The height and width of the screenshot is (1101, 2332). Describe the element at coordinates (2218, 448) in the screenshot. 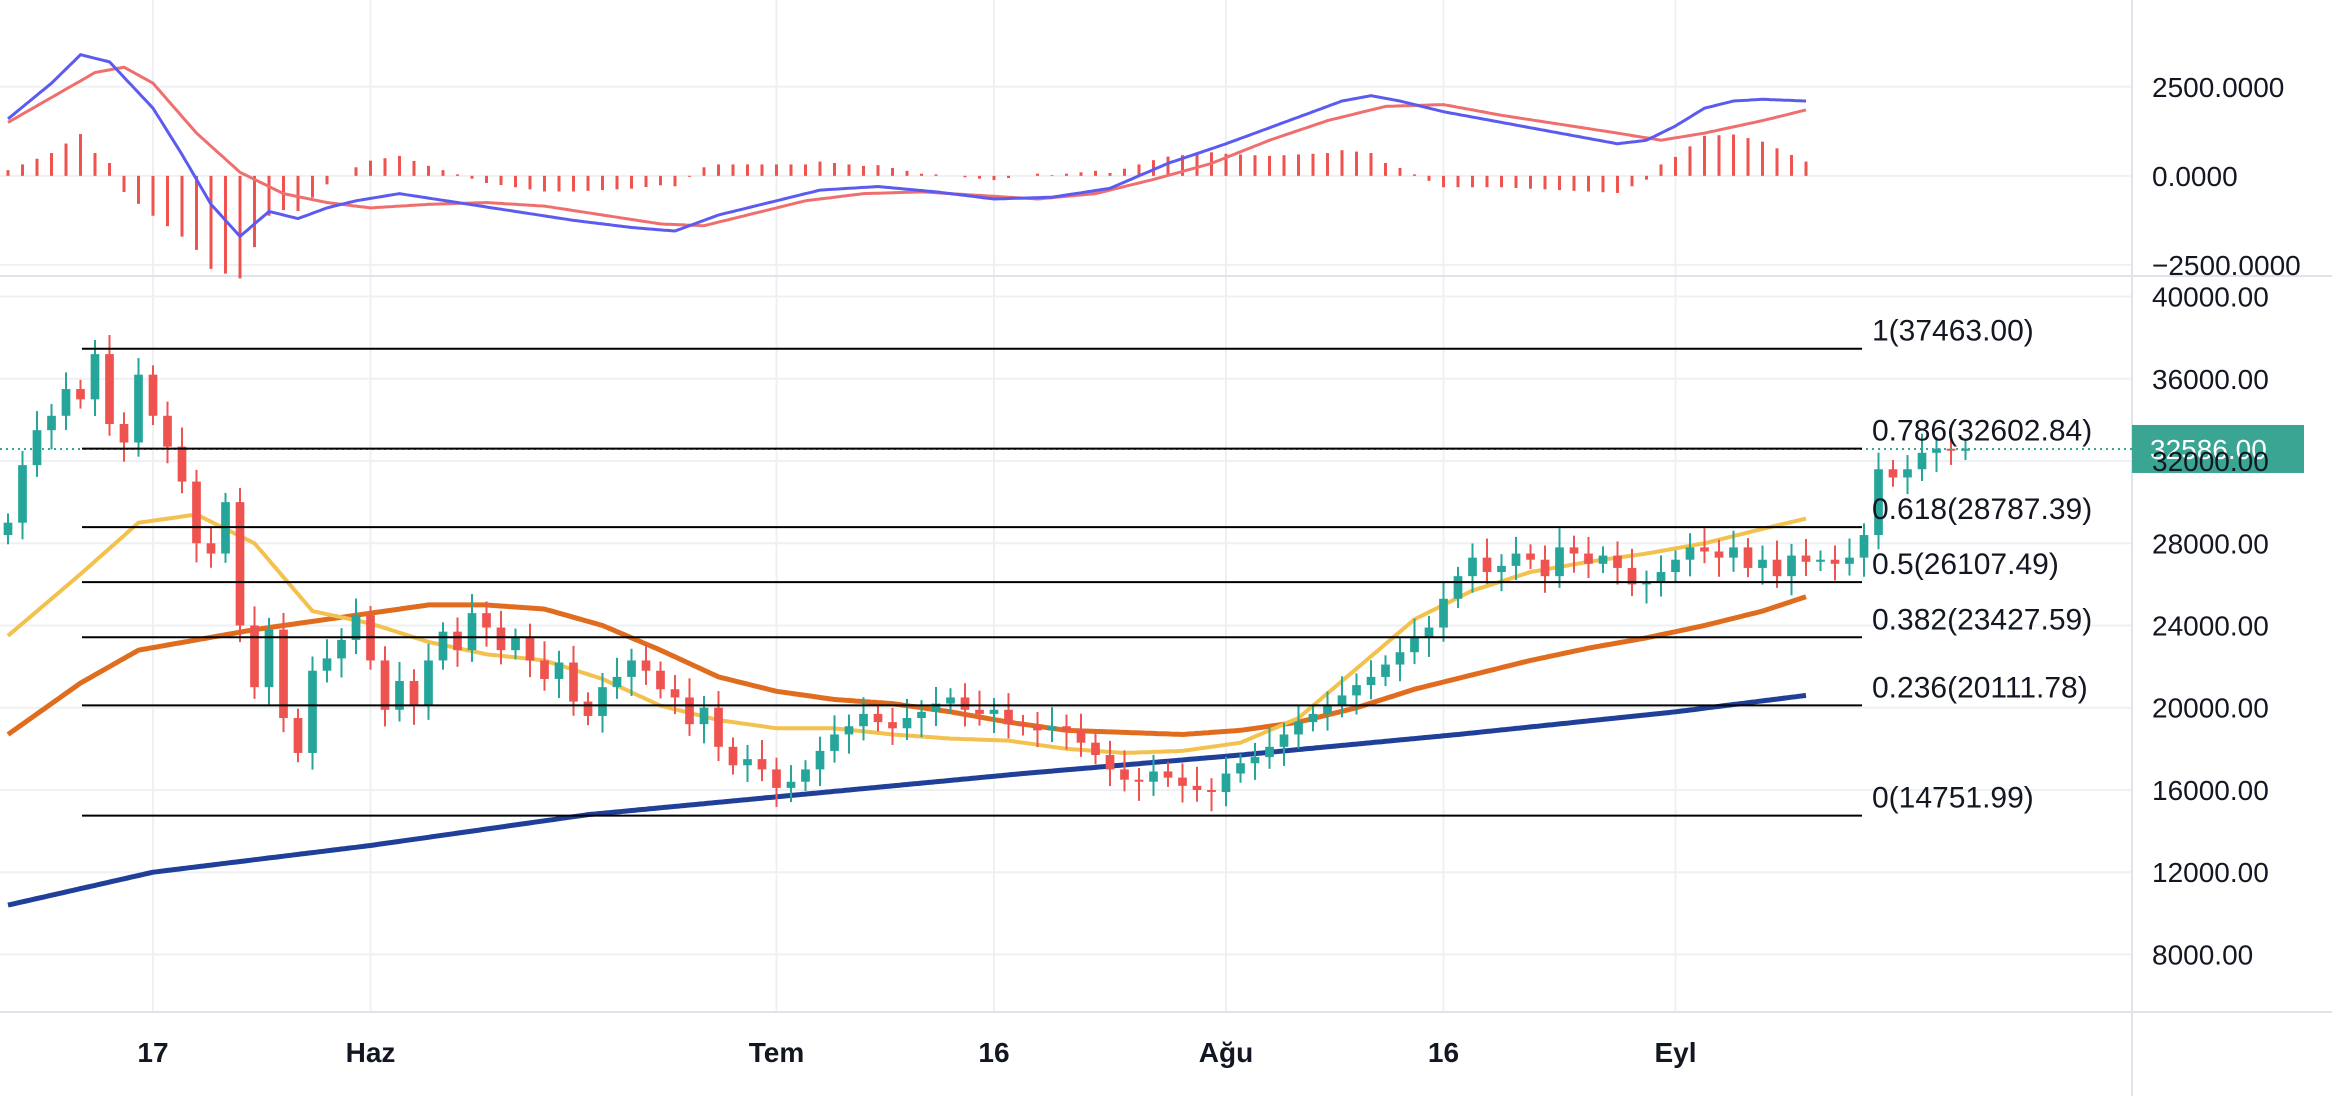

I see `last-price-tag` at that location.